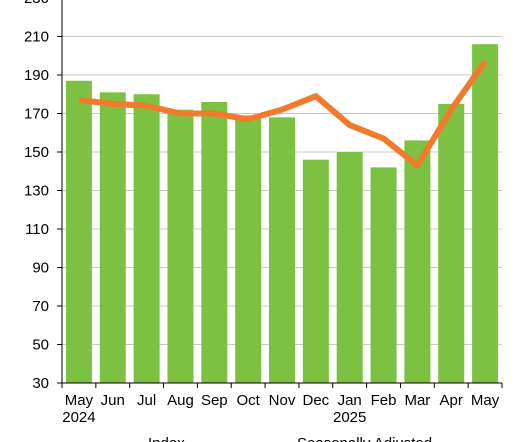  I want to click on y-tick-label: 50, so click(40, 345).